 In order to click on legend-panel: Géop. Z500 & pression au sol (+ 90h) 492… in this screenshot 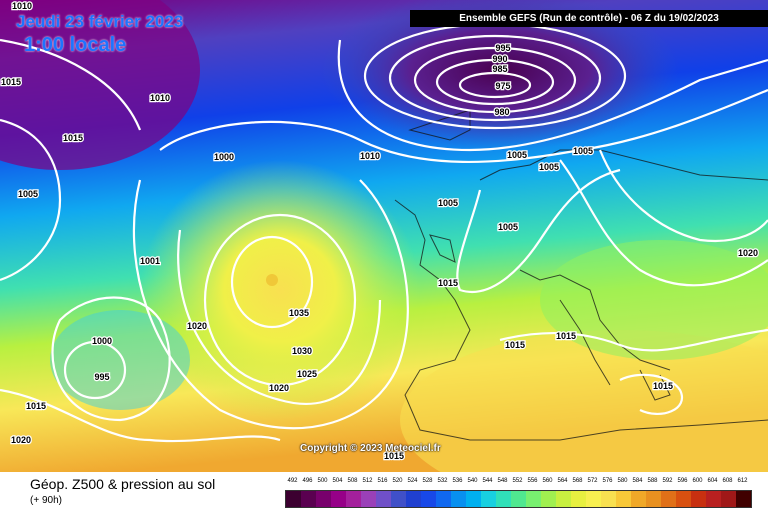, I will do `click(384, 492)`.